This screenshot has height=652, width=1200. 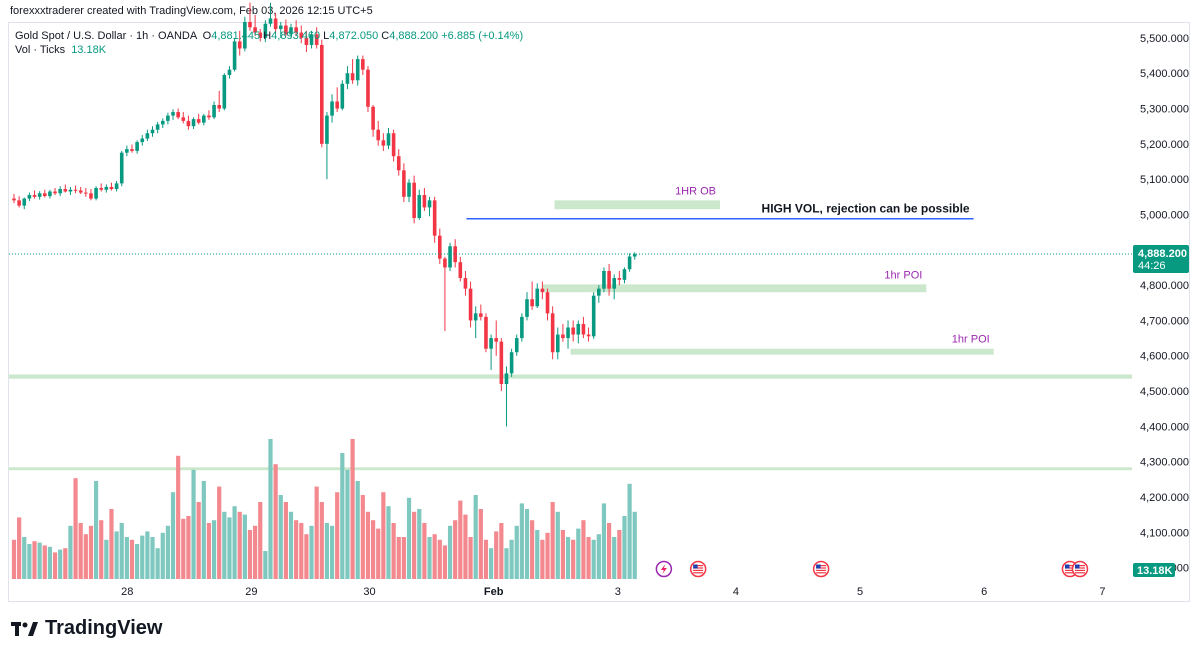 I want to click on price-tick-label: 5,000.000, so click(x=1164, y=215).